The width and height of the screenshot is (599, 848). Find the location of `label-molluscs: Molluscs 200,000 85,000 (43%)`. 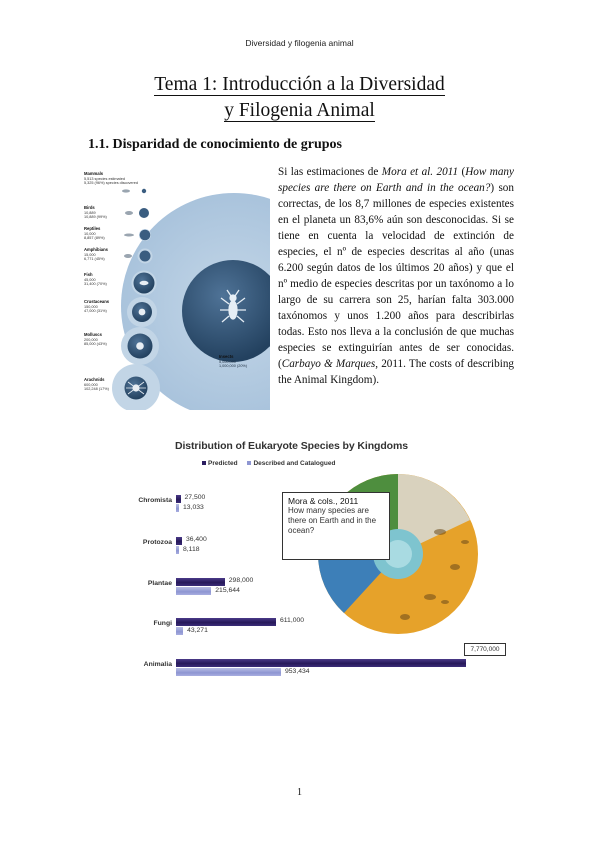

label-molluscs: Molluscs 200,000 85,000 (43%) is located at coordinates (95, 339).